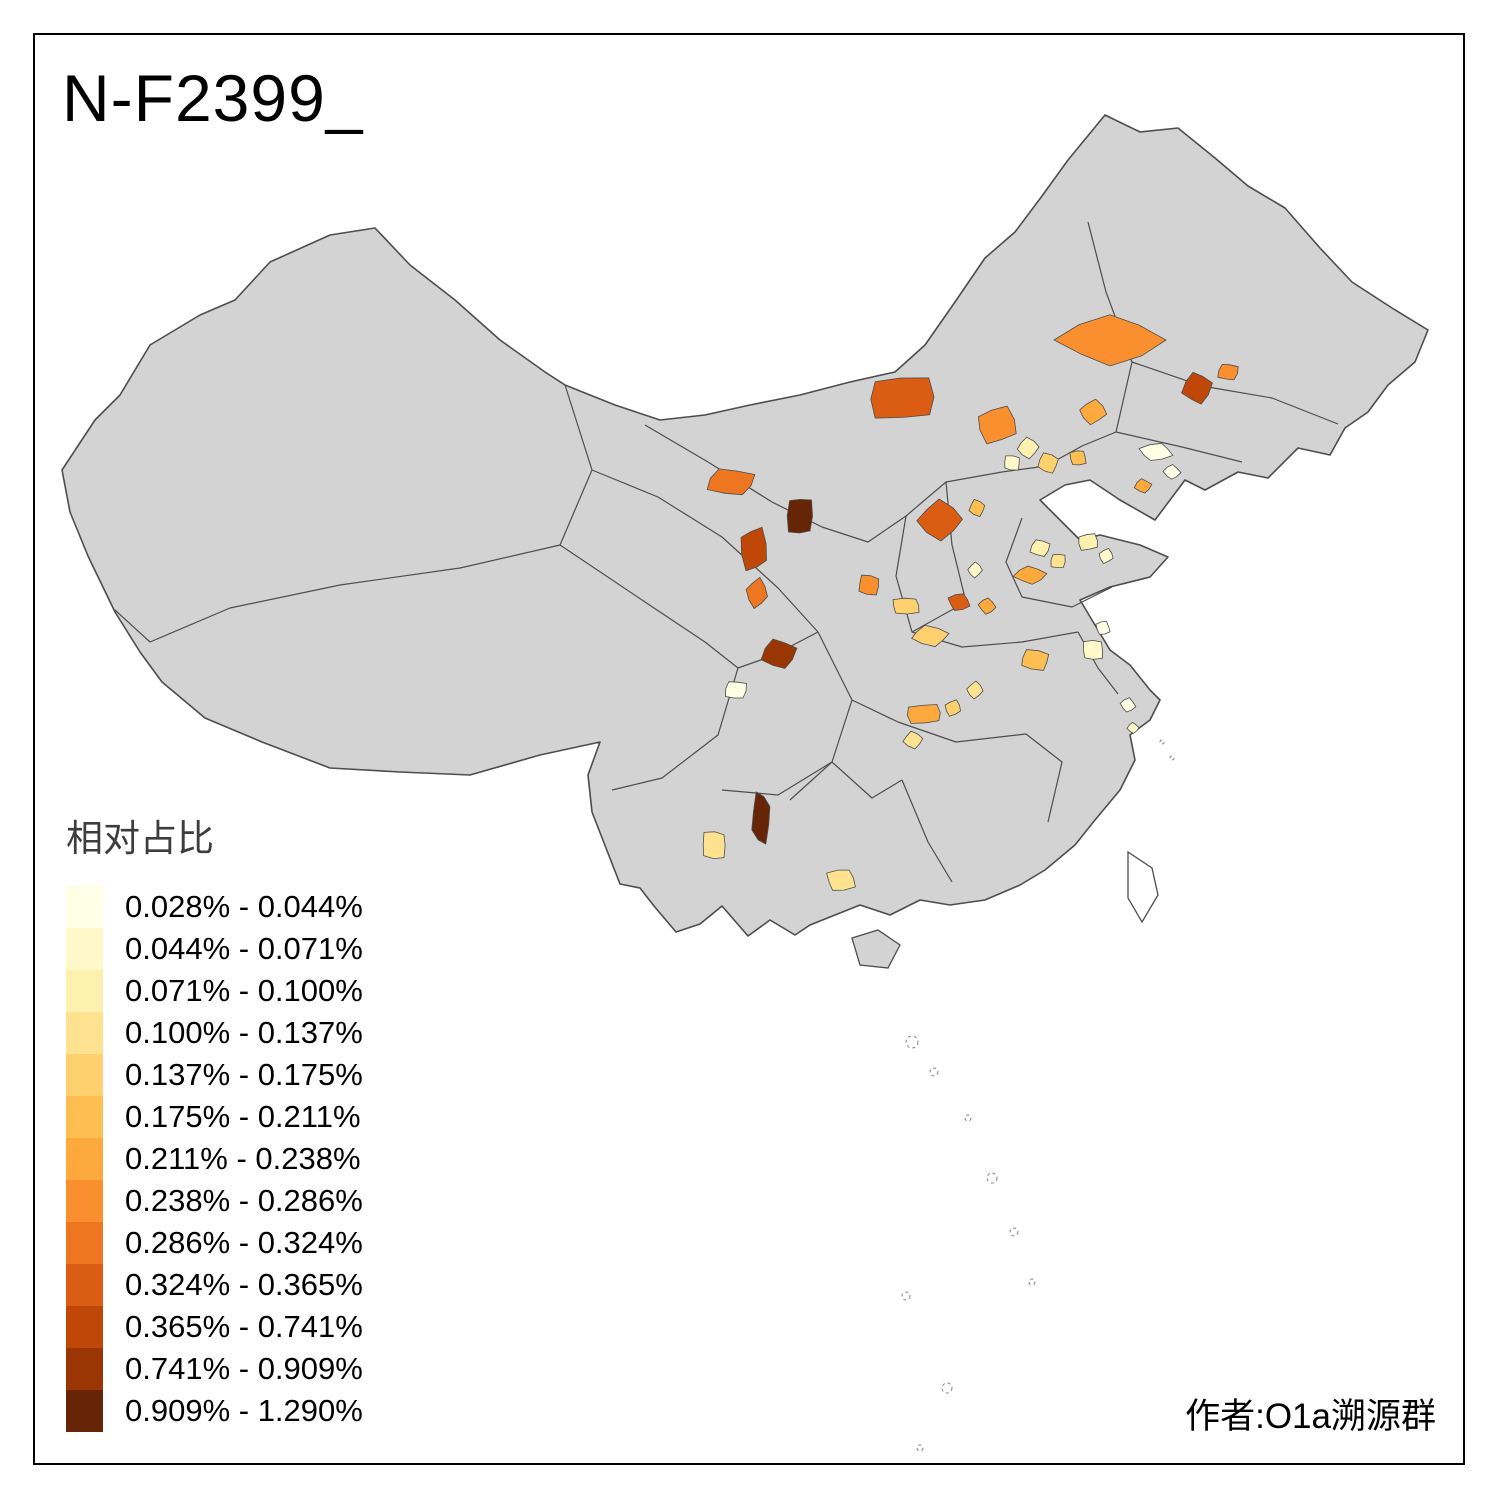  Describe the element at coordinates (213, 98) in the screenshot. I see `map-title: N-F2399_` at that location.